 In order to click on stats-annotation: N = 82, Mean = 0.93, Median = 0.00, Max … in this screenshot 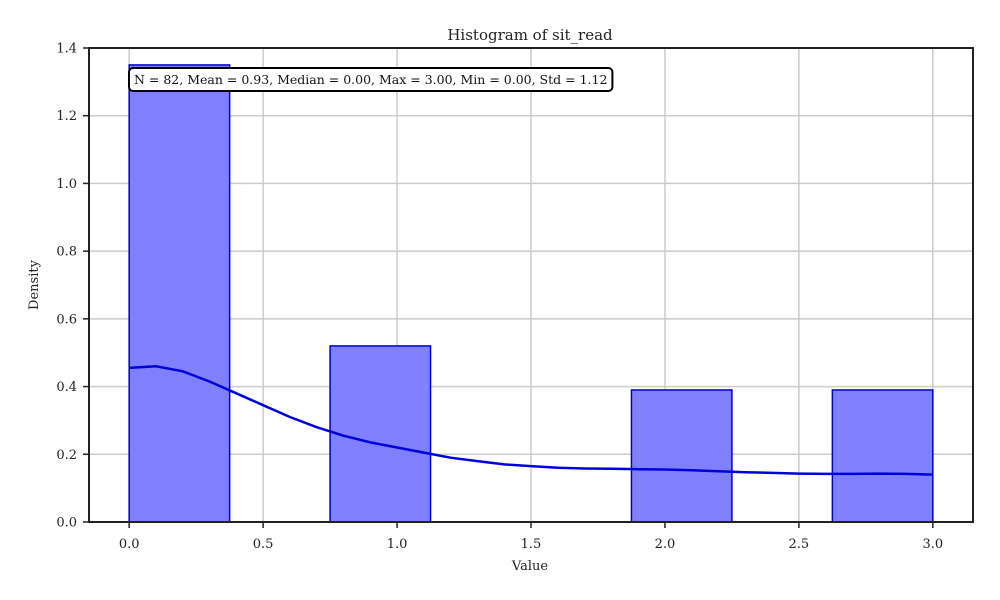, I will do `click(371, 79)`.